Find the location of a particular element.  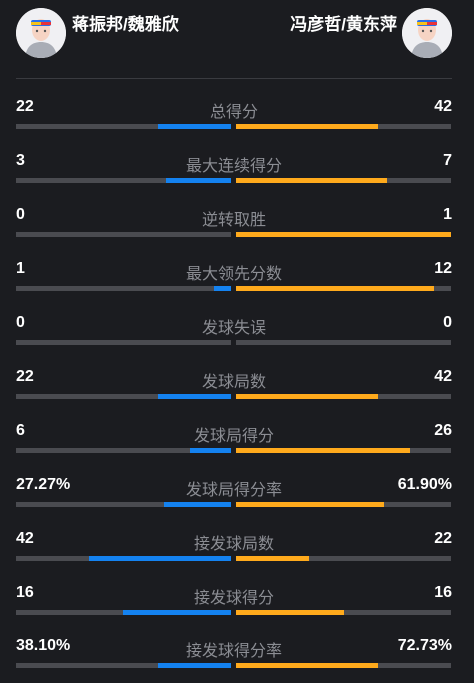

stat-row: 38.10% 接发球得分率 72.73% is located at coordinates (234, 657).